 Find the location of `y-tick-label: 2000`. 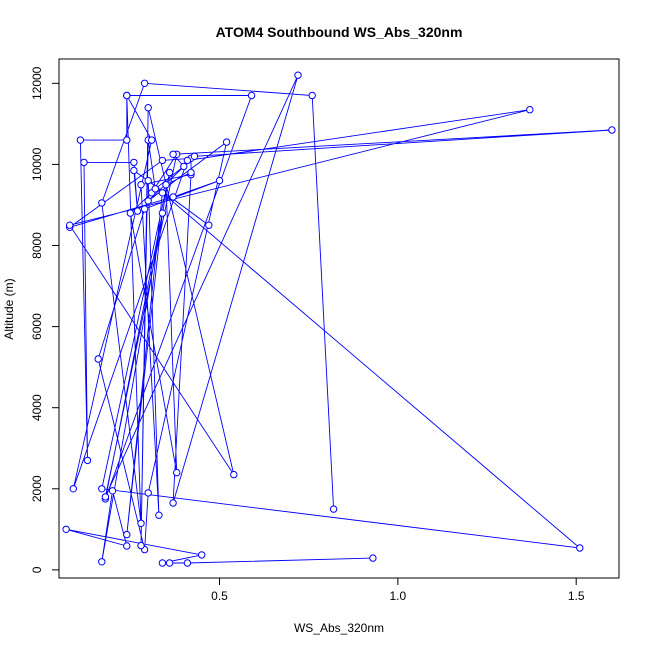

y-tick-label: 2000 is located at coordinates (37, 488).